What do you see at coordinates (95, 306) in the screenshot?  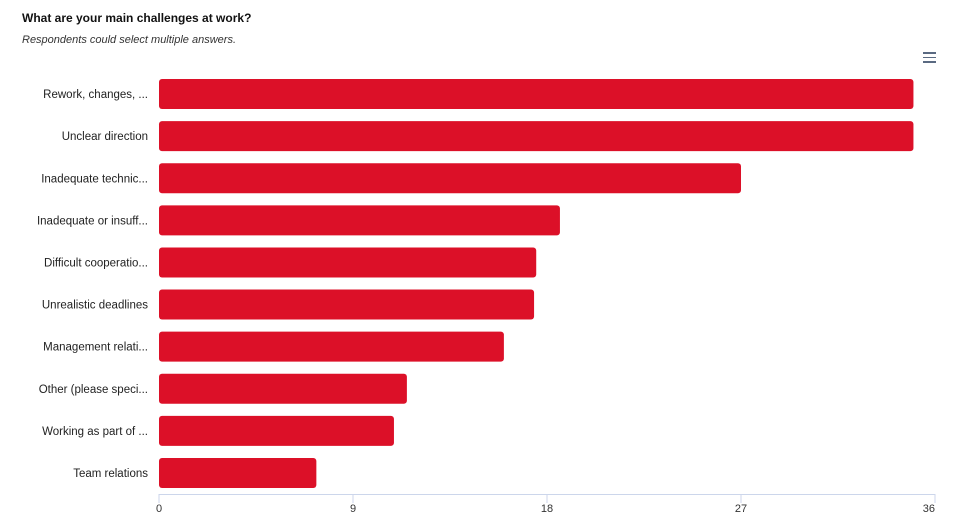 I see `category-label: Unrealistic deadlines` at bounding box center [95, 306].